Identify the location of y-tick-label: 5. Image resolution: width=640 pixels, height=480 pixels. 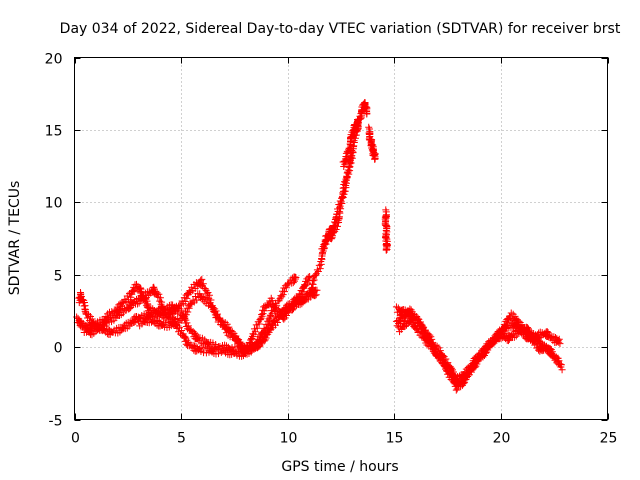
(58, 277).